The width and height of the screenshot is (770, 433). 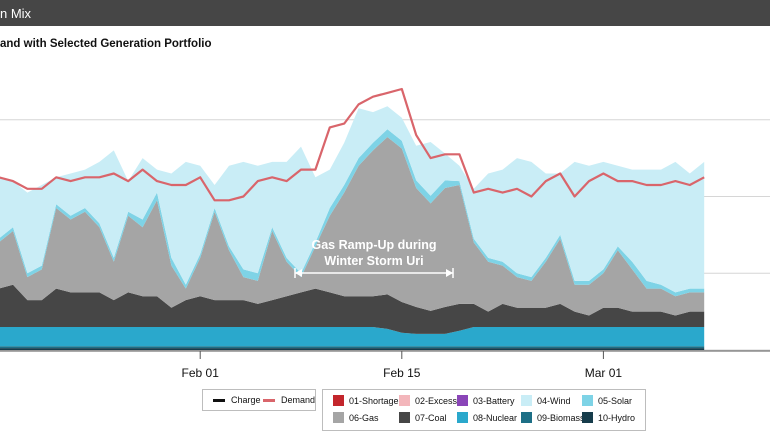 I want to click on annotation-arrowhead-right, so click(x=449, y=273).